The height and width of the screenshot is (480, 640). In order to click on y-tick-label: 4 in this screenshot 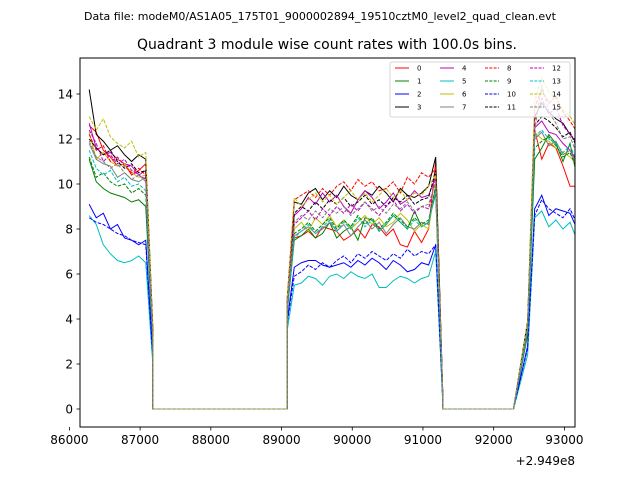, I will do `click(69, 320)`.